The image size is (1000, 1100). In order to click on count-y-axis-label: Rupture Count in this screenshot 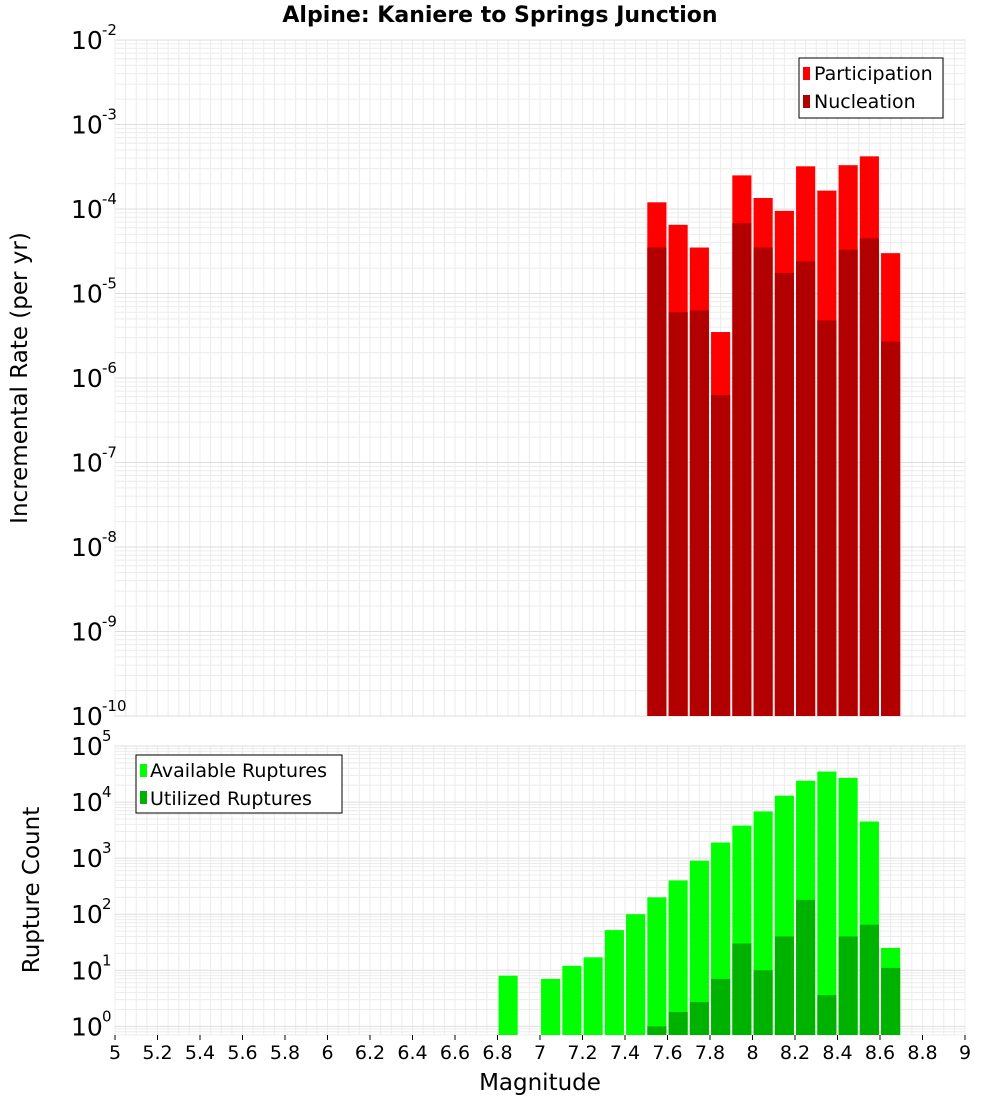, I will do `click(32, 890)`.